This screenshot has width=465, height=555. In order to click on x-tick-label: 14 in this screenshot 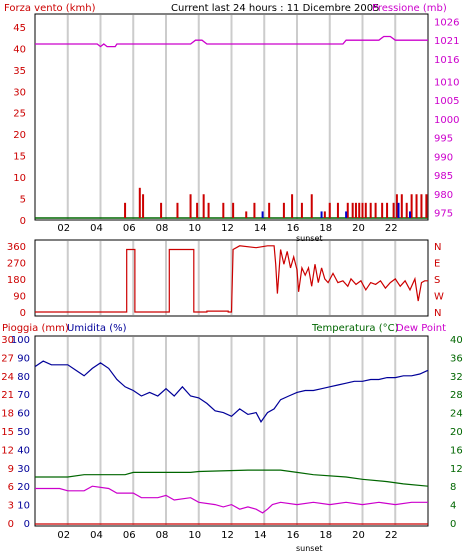, I will do `click(260, 228)`.